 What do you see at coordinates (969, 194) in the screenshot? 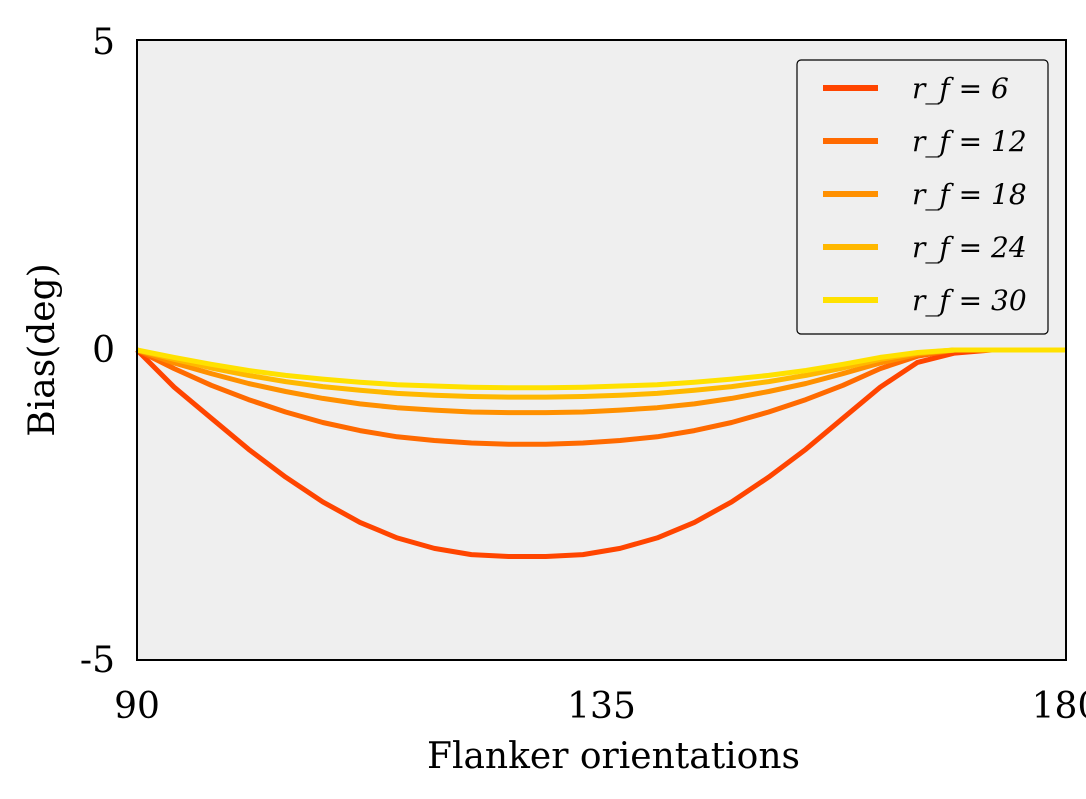
I see `legend-label-2: r_f = 18` at bounding box center [969, 194].